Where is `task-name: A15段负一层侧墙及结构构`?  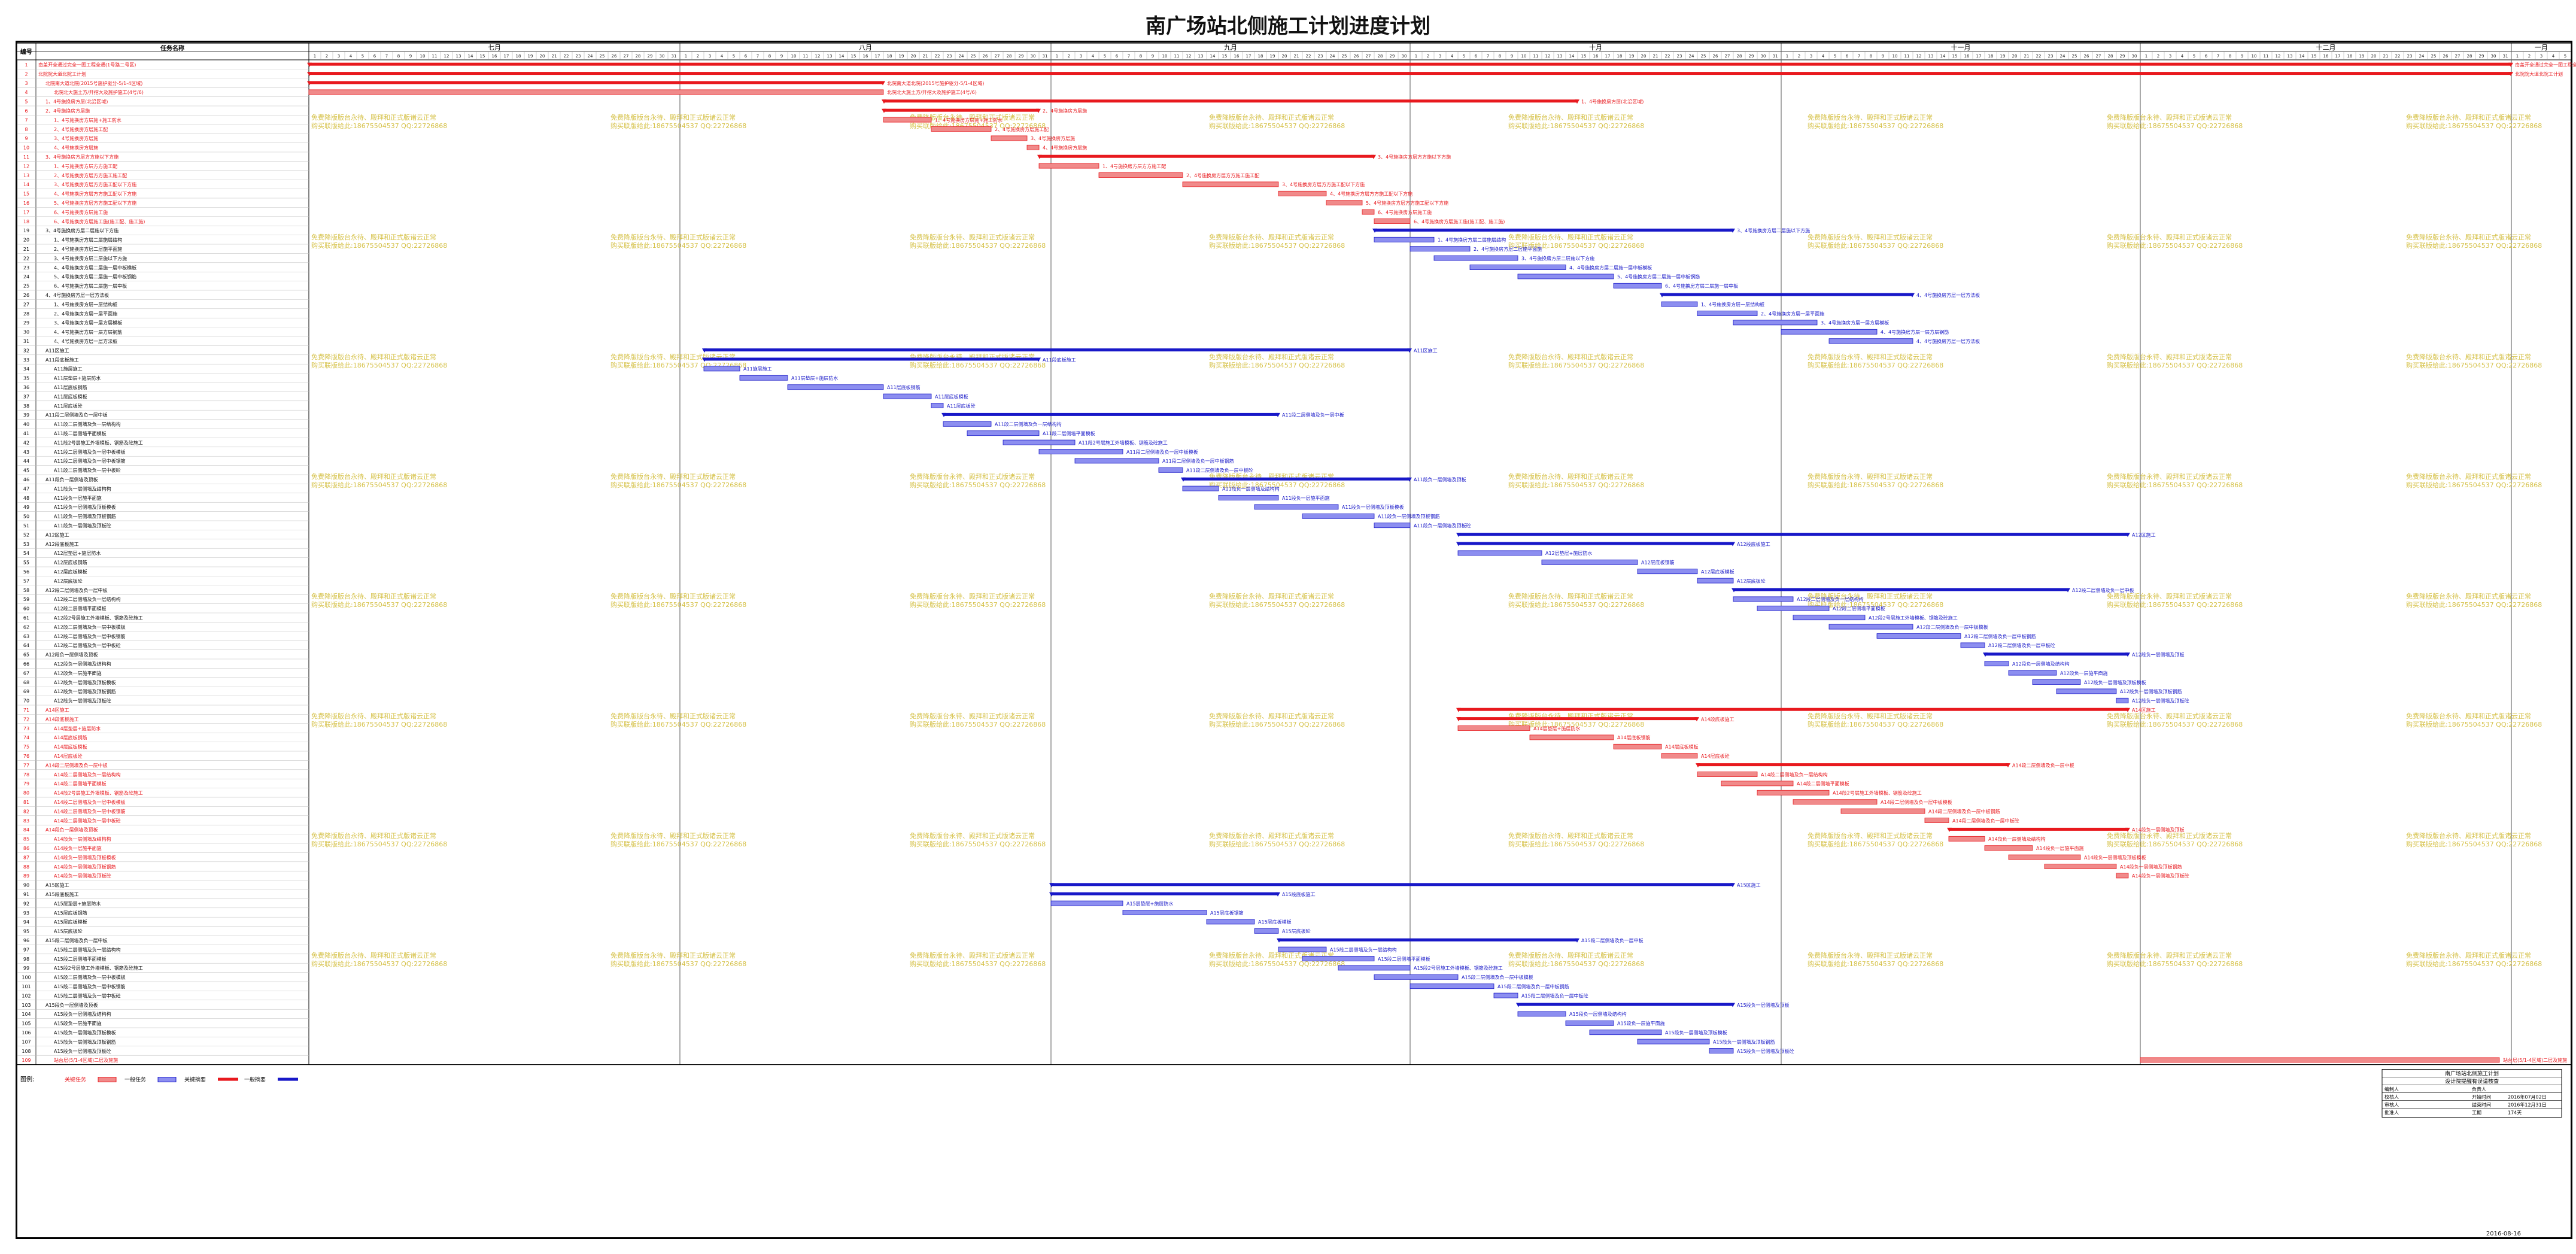 task-name: A15段负一层侧墙及结构构 is located at coordinates (82, 1014).